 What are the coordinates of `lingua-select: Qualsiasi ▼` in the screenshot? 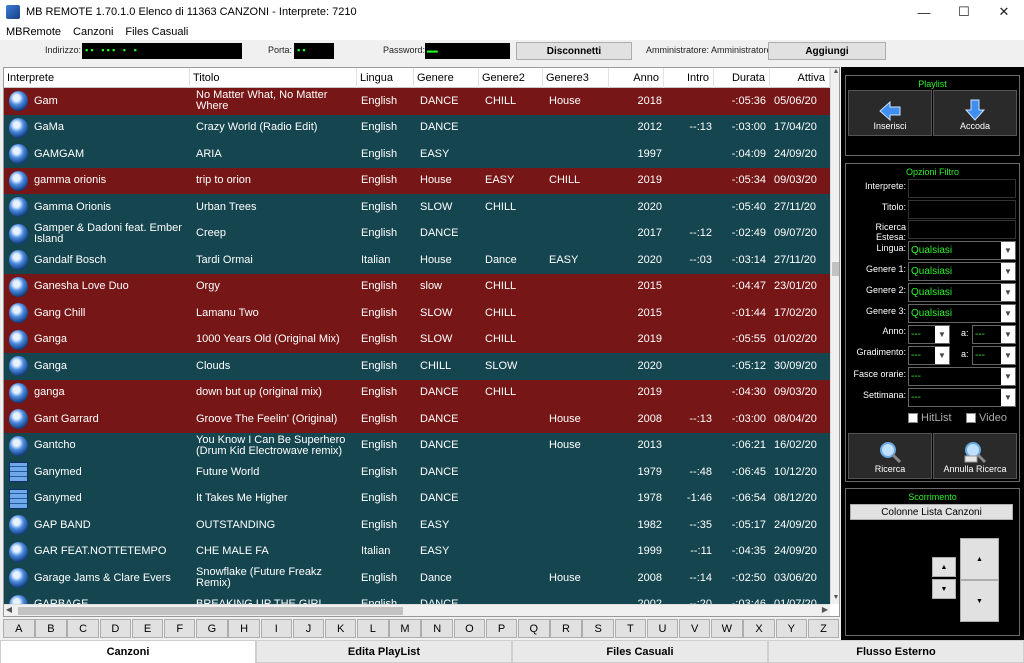 It's located at (962, 250).